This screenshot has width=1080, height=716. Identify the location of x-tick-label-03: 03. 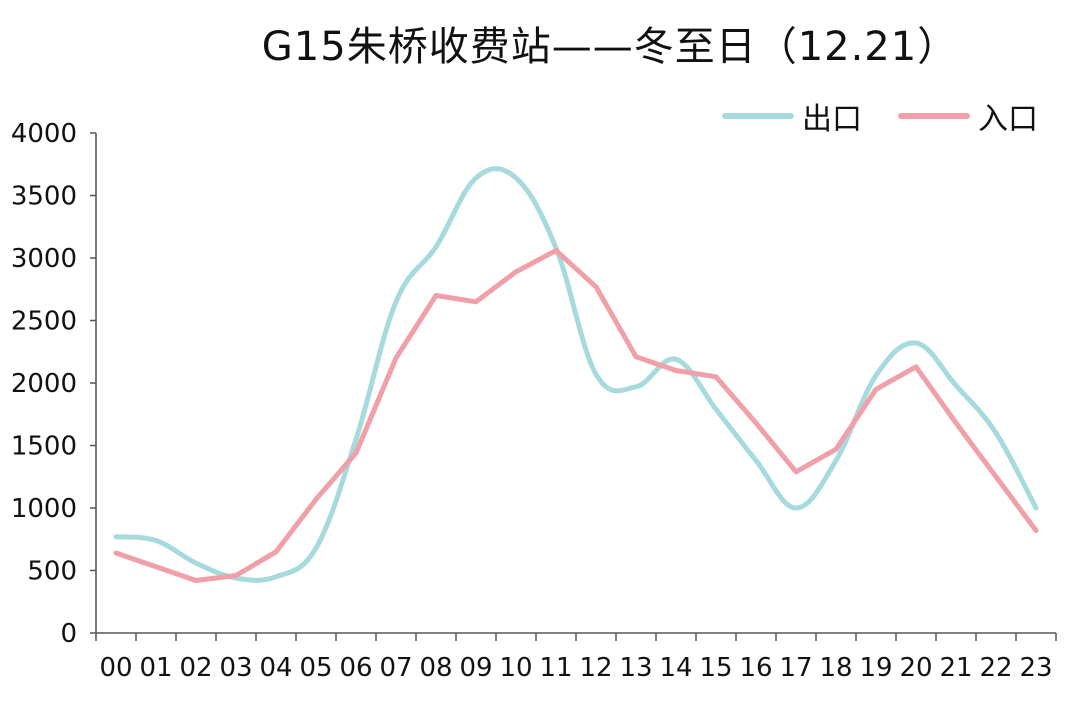
(235, 668).